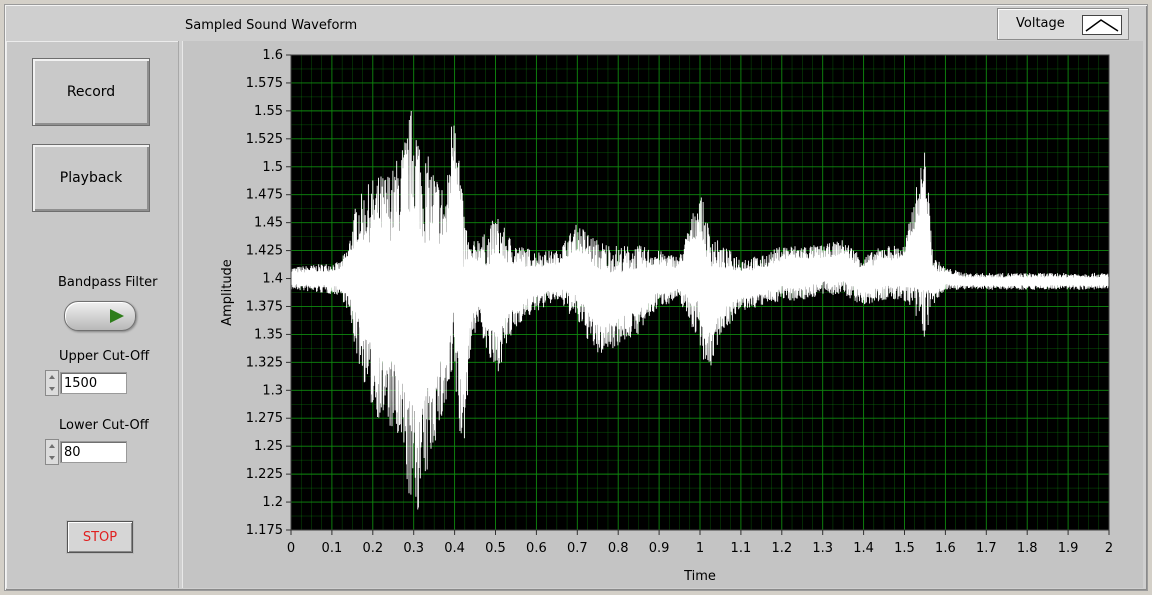 This screenshot has width=1152, height=595. Describe the element at coordinates (945, 548) in the screenshot. I see `x-tick-label: 1.6` at that location.